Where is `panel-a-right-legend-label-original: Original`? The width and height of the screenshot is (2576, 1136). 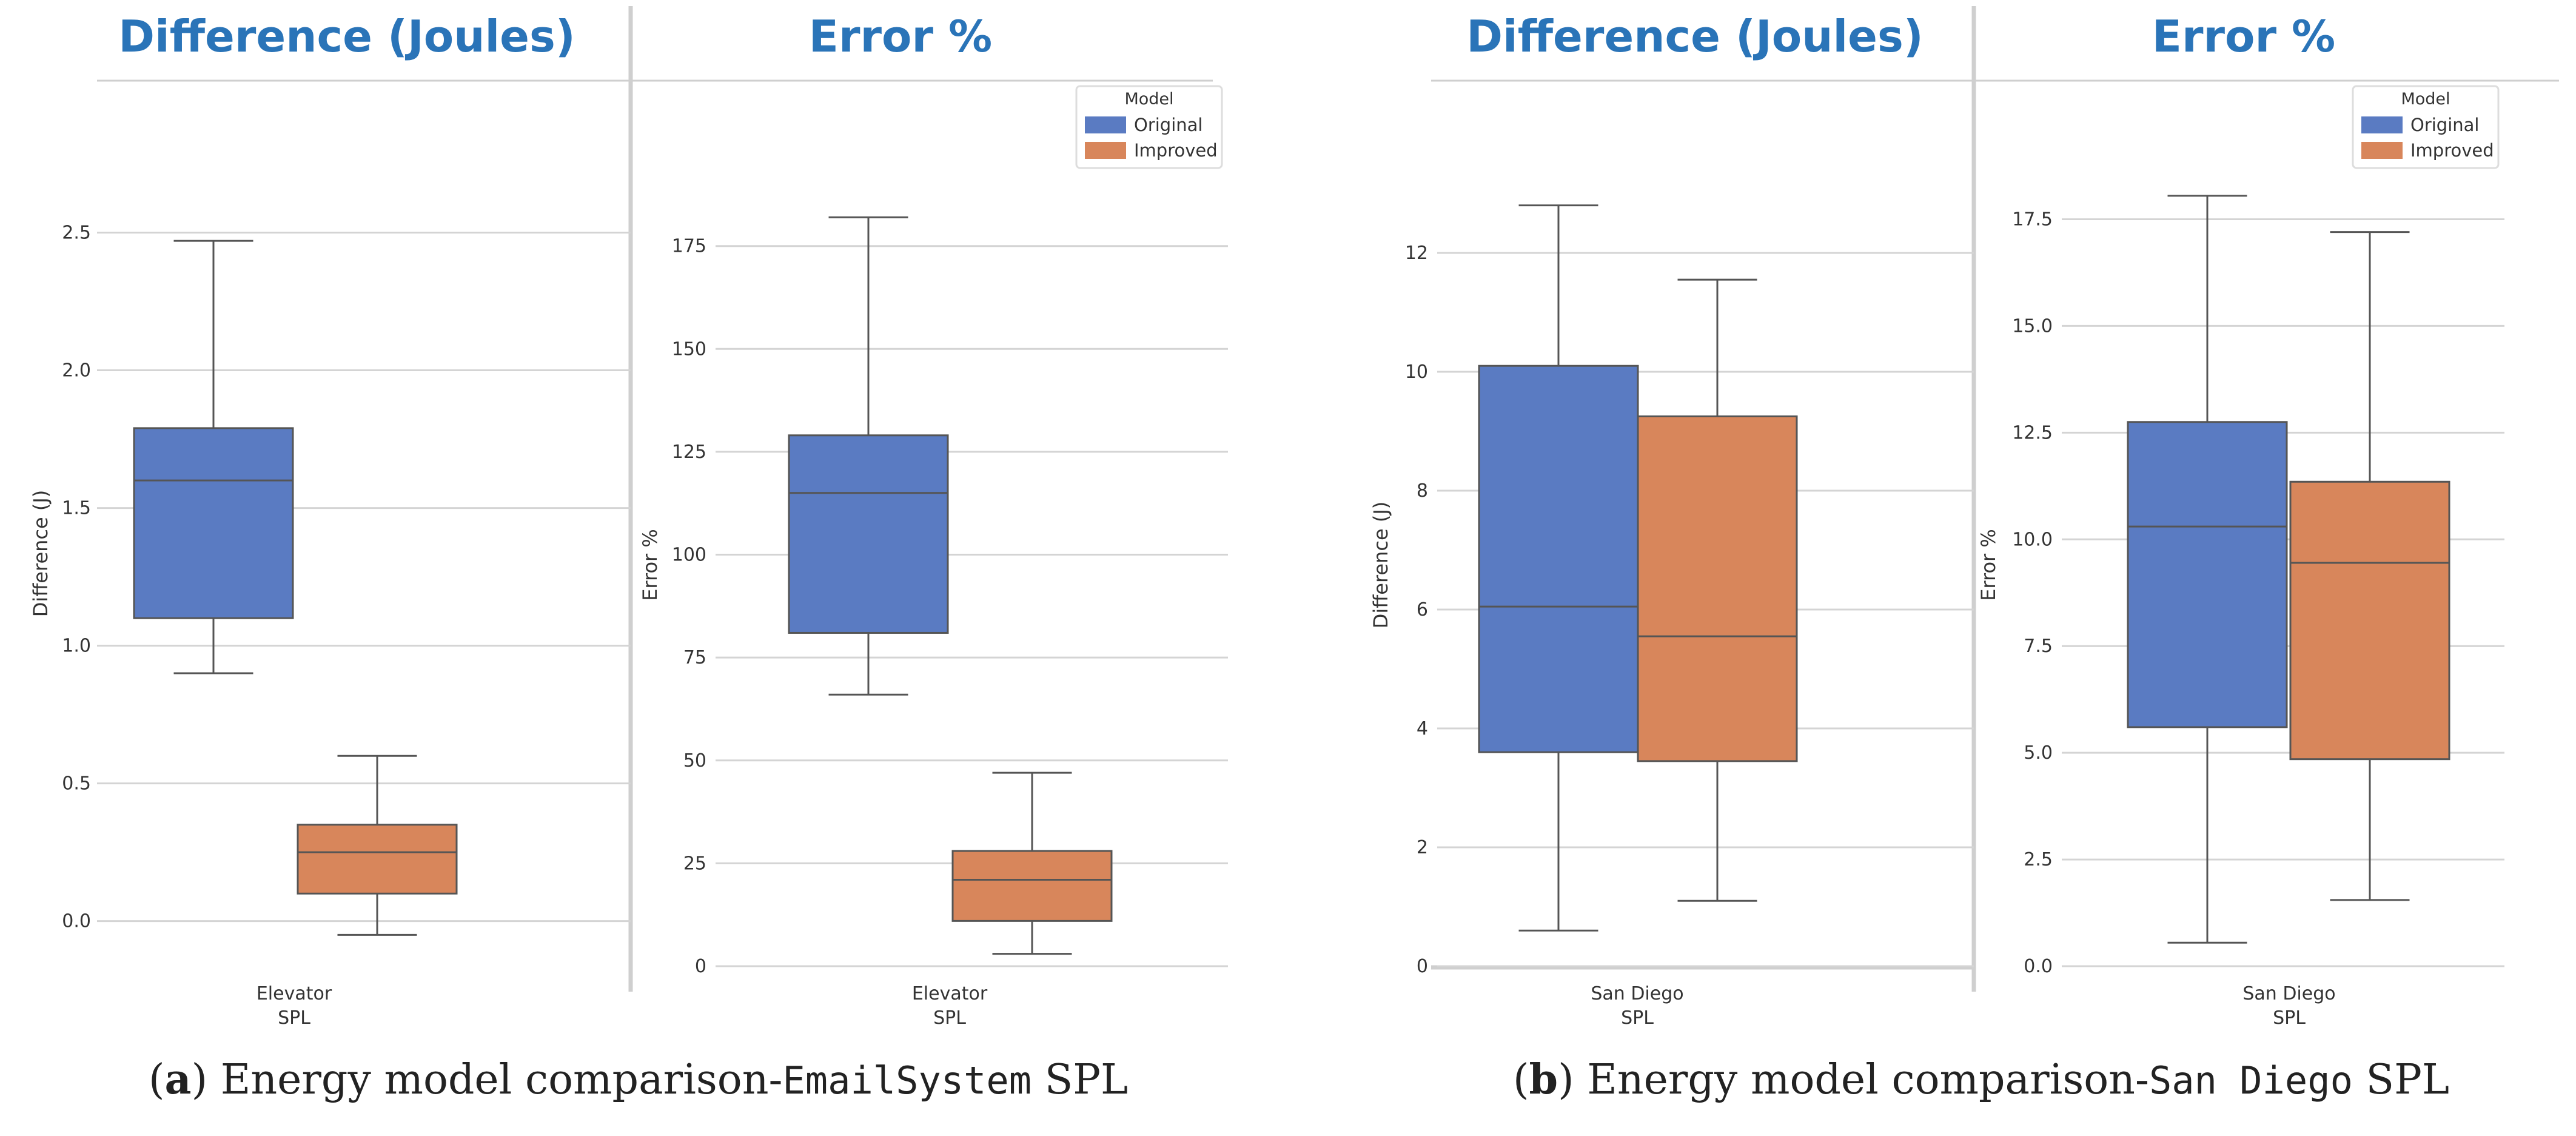
panel-a-right-legend-label-original: Original is located at coordinates (1168, 125).